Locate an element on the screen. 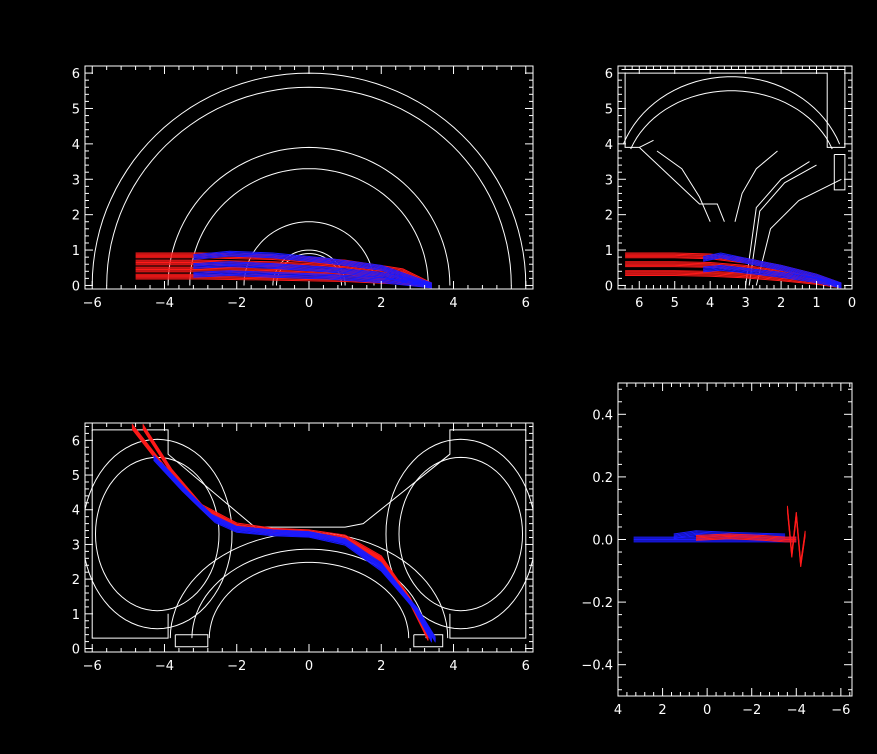  plot-frame is located at coordinates (735, 177).